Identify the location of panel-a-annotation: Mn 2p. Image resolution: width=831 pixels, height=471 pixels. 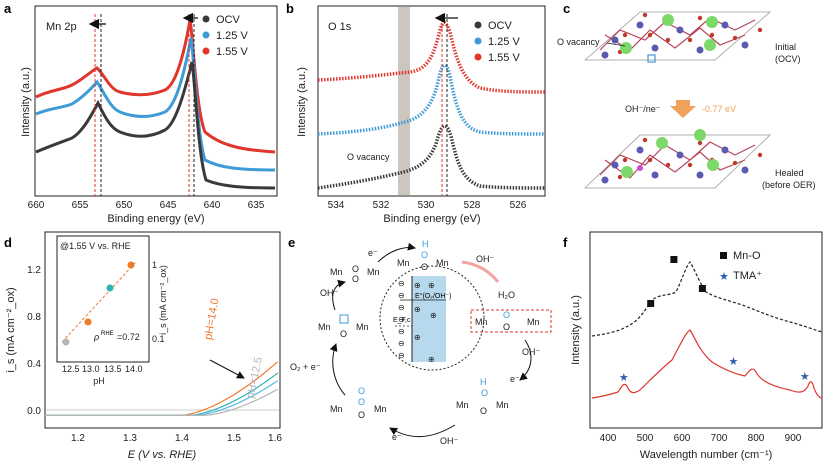
(61, 27).